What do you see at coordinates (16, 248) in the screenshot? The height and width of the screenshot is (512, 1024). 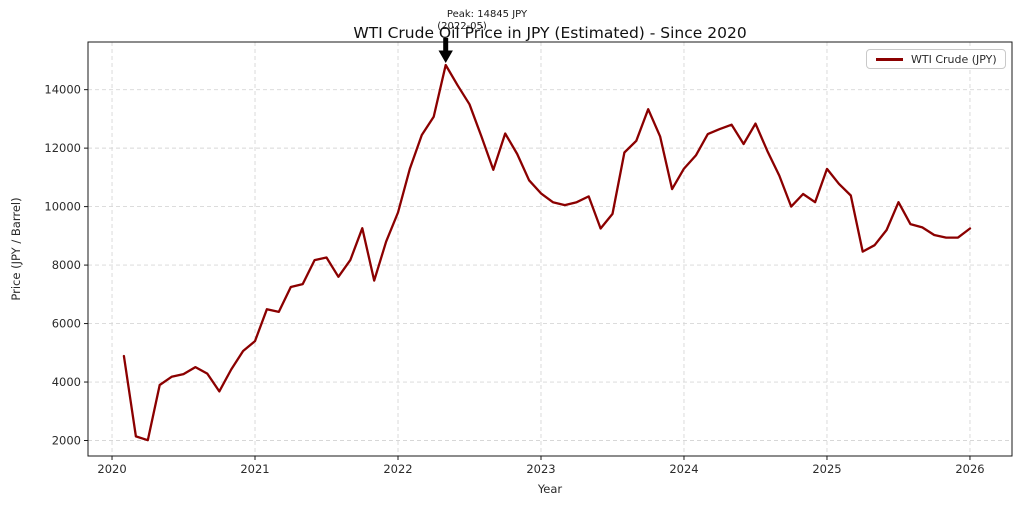 I see `y-axis-label: Price (JPY / Barrel)` at bounding box center [16, 248].